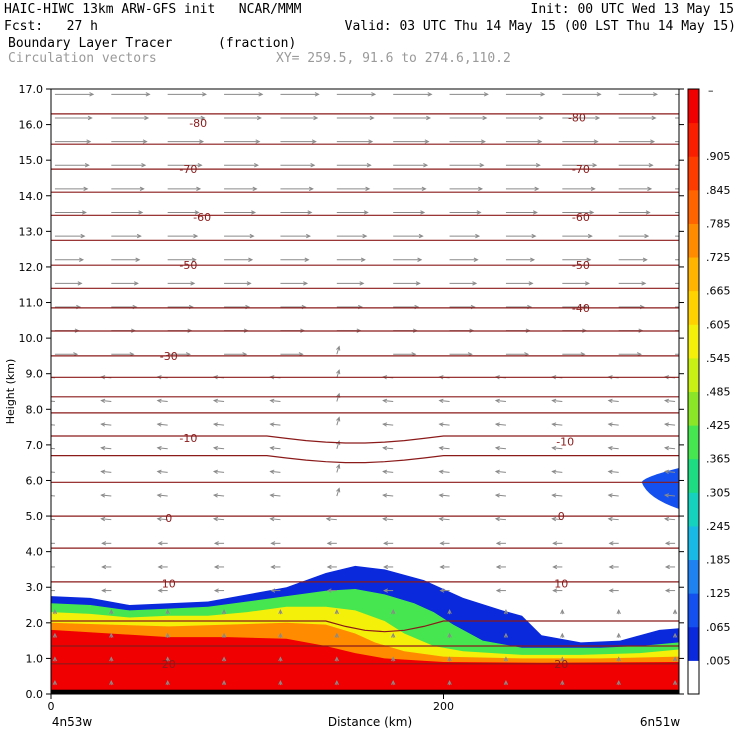 The height and width of the screenshot is (740, 740). Describe the element at coordinates (31, 196) in the screenshot. I see `y-tick-label: 14.0` at that location.